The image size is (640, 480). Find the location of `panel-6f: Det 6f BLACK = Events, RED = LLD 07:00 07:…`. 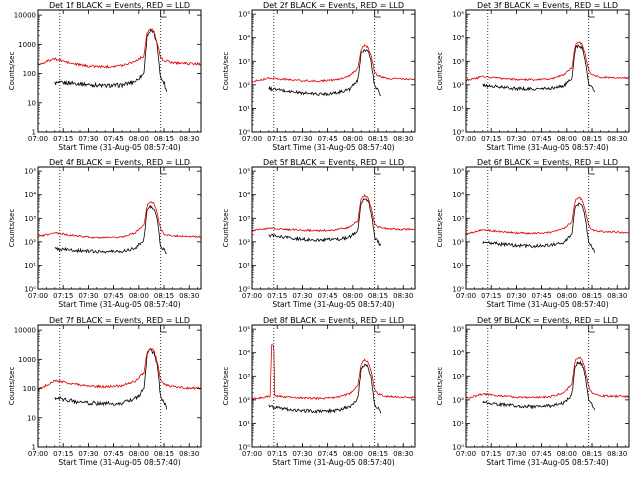

panel-6f: Det 6f BLACK = Events, RED = LLD 07:00 07:… is located at coordinates (533, 233).